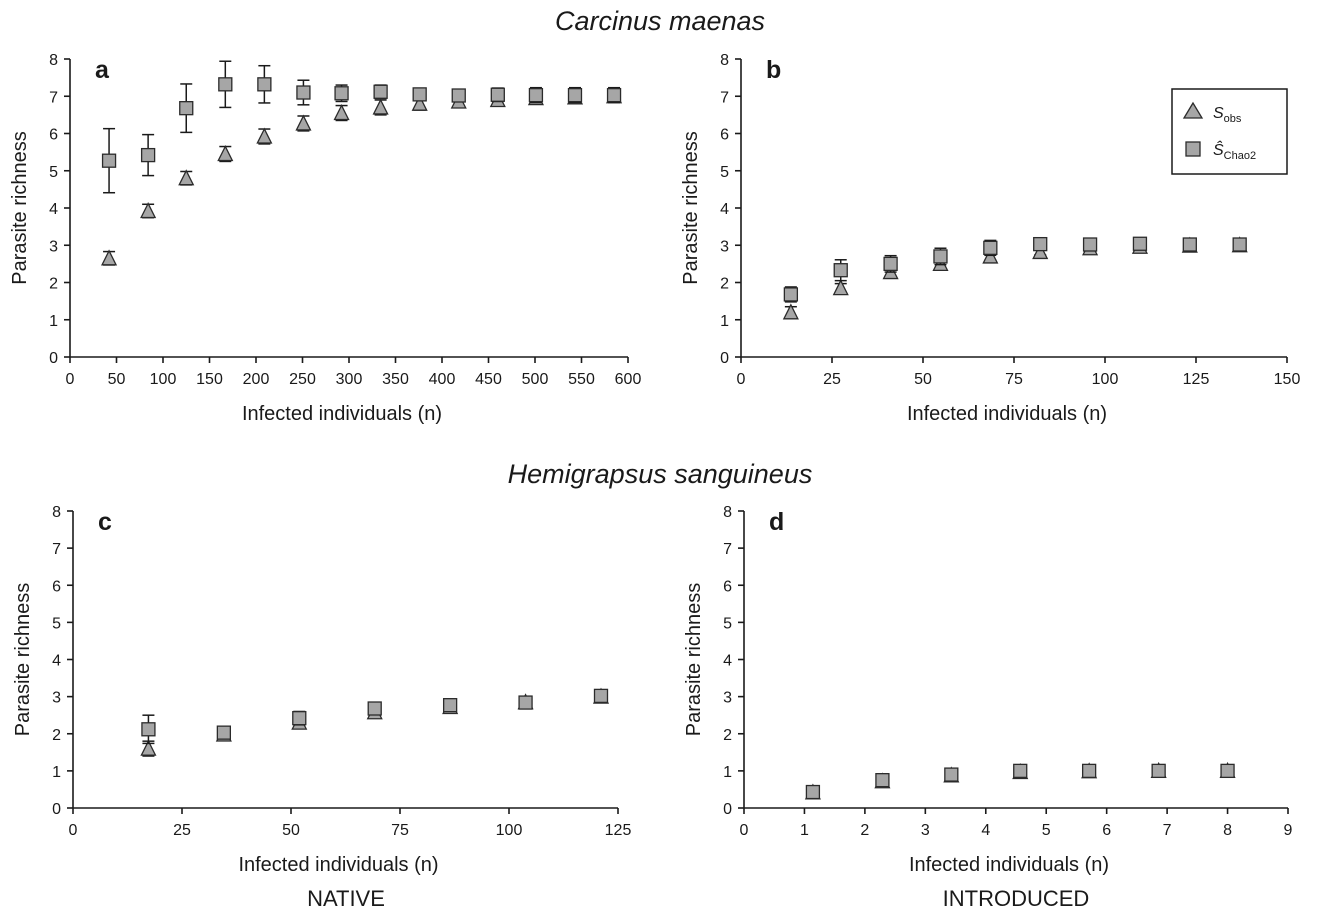 The image size is (1320, 916). Describe the element at coordinates (1106, 830) in the screenshot. I see `x-tick-label: 6` at that location.